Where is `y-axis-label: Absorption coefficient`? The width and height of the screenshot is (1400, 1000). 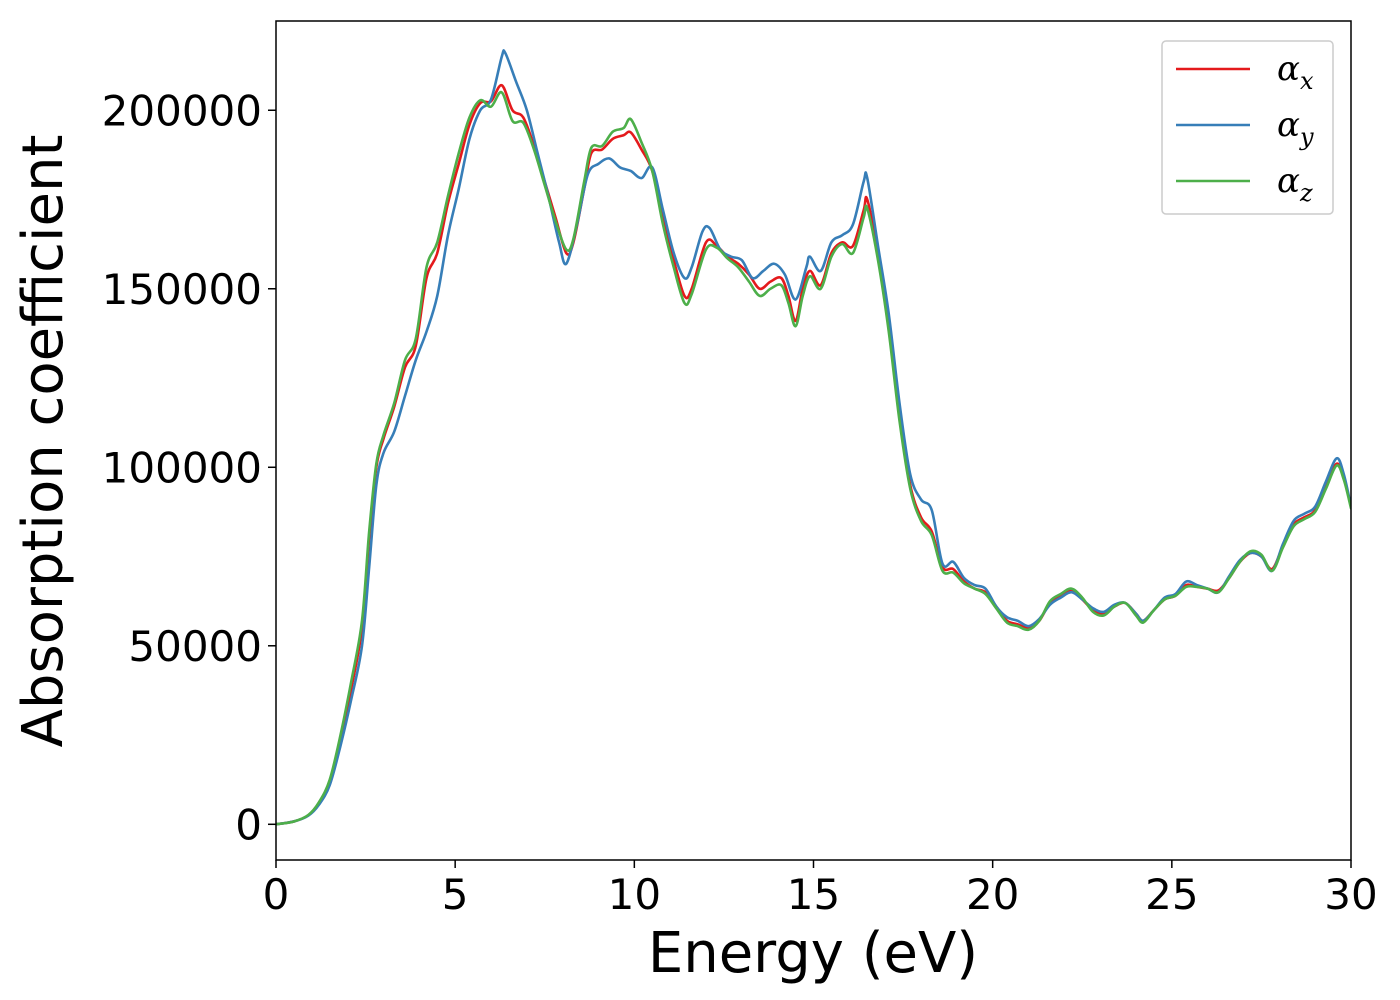 y-axis-label: Absorption coefficient is located at coordinates (43, 441).